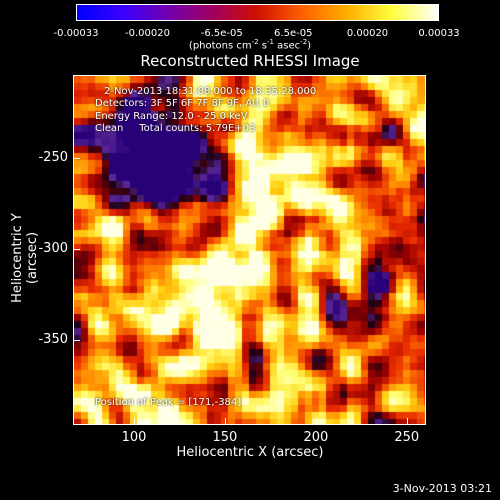 Image resolution: width=500 pixels, height=500 pixels. Describe the element at coordinates (257, 12) in the screenshot. I see `colorbar` at that location.